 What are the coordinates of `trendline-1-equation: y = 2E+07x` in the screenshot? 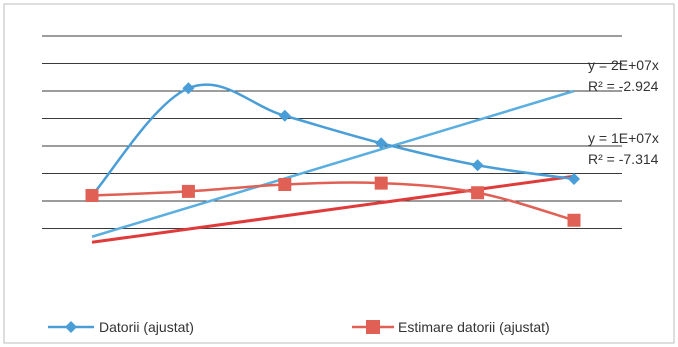 It's located at (623, 65).